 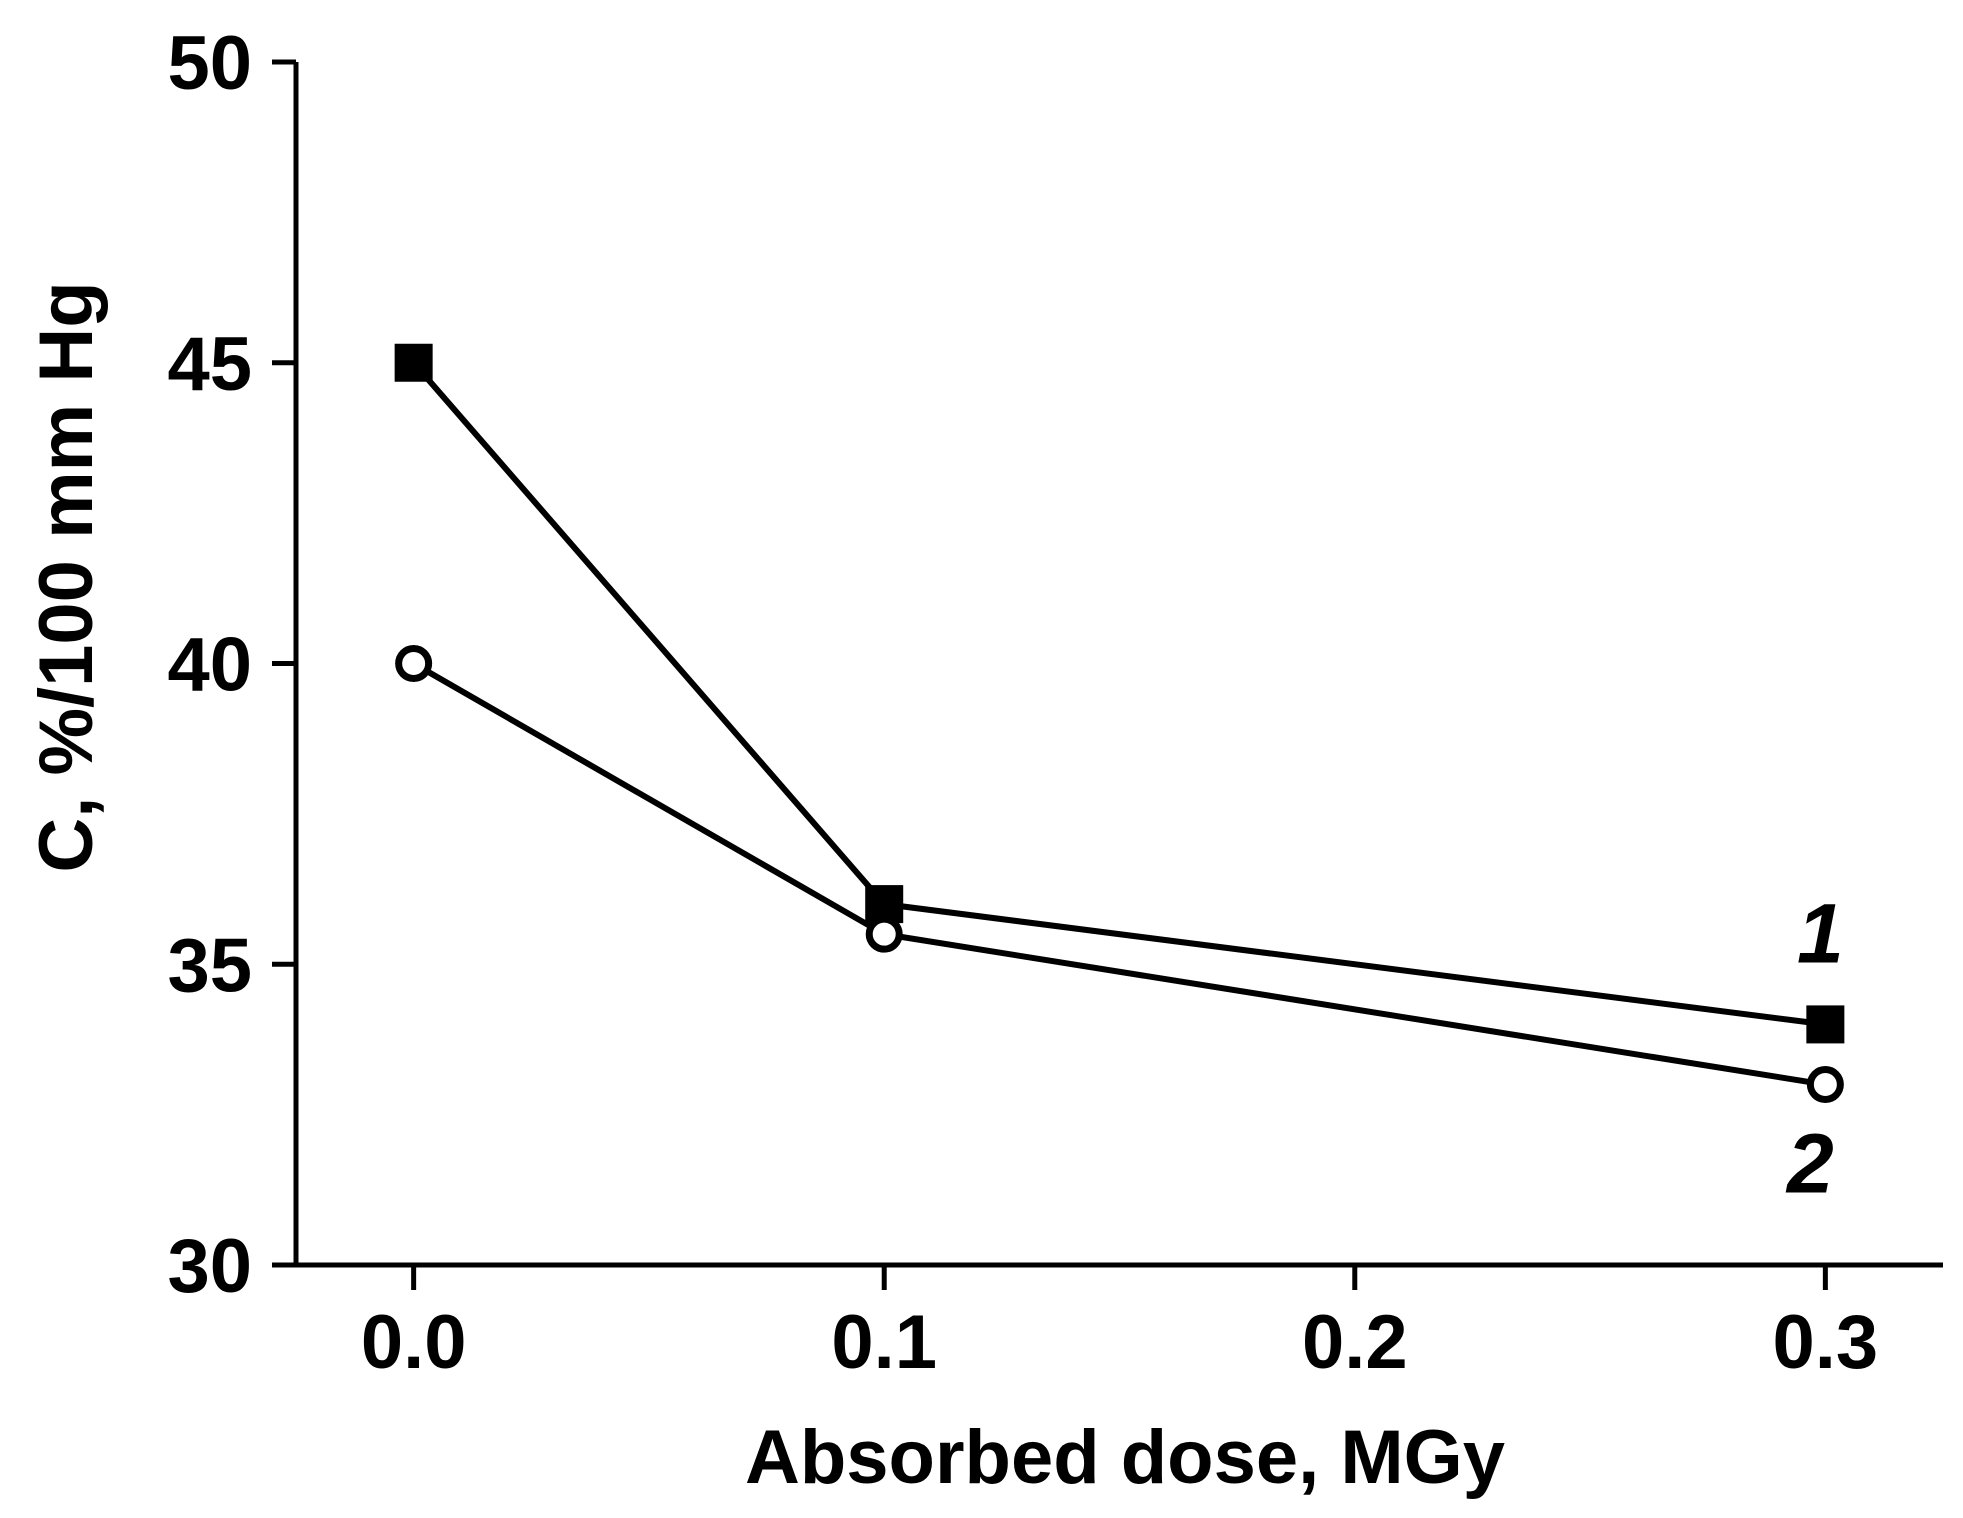 What do you see at coordinates (209, 965) in the screenshot?
I see `y-tick-label: 35` at bounding box center [209, 965].